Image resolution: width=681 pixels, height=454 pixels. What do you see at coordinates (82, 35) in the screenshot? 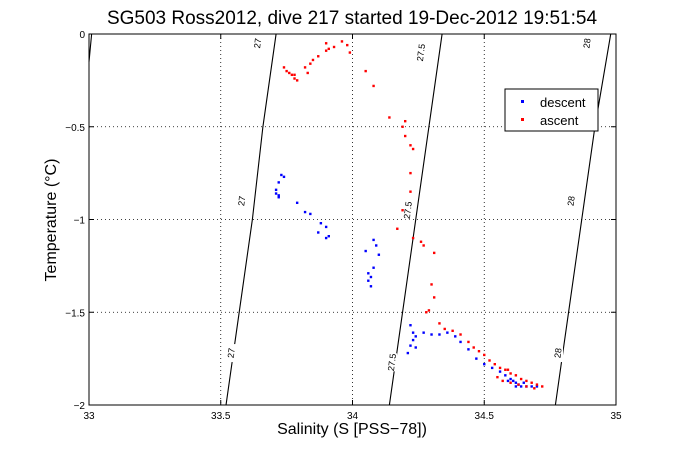
I see `y-tick-label: 0` at bounding box center [82, 35].